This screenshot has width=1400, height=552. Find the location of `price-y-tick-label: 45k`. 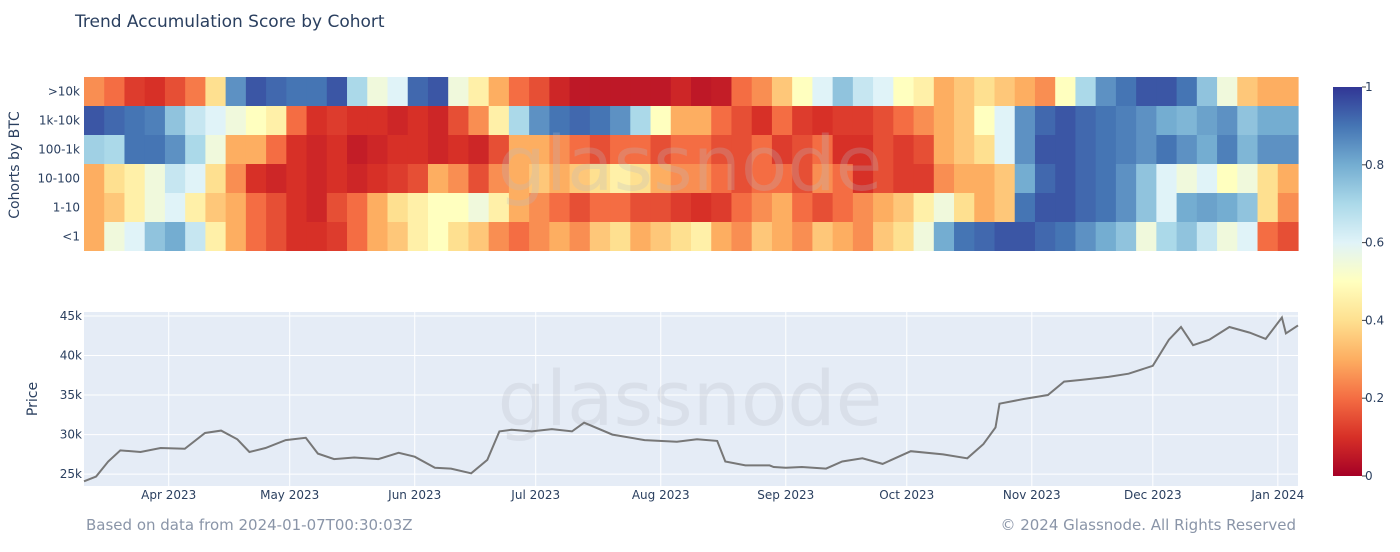

price-y-tick-label: 45k is located at coordinates (71, 316).